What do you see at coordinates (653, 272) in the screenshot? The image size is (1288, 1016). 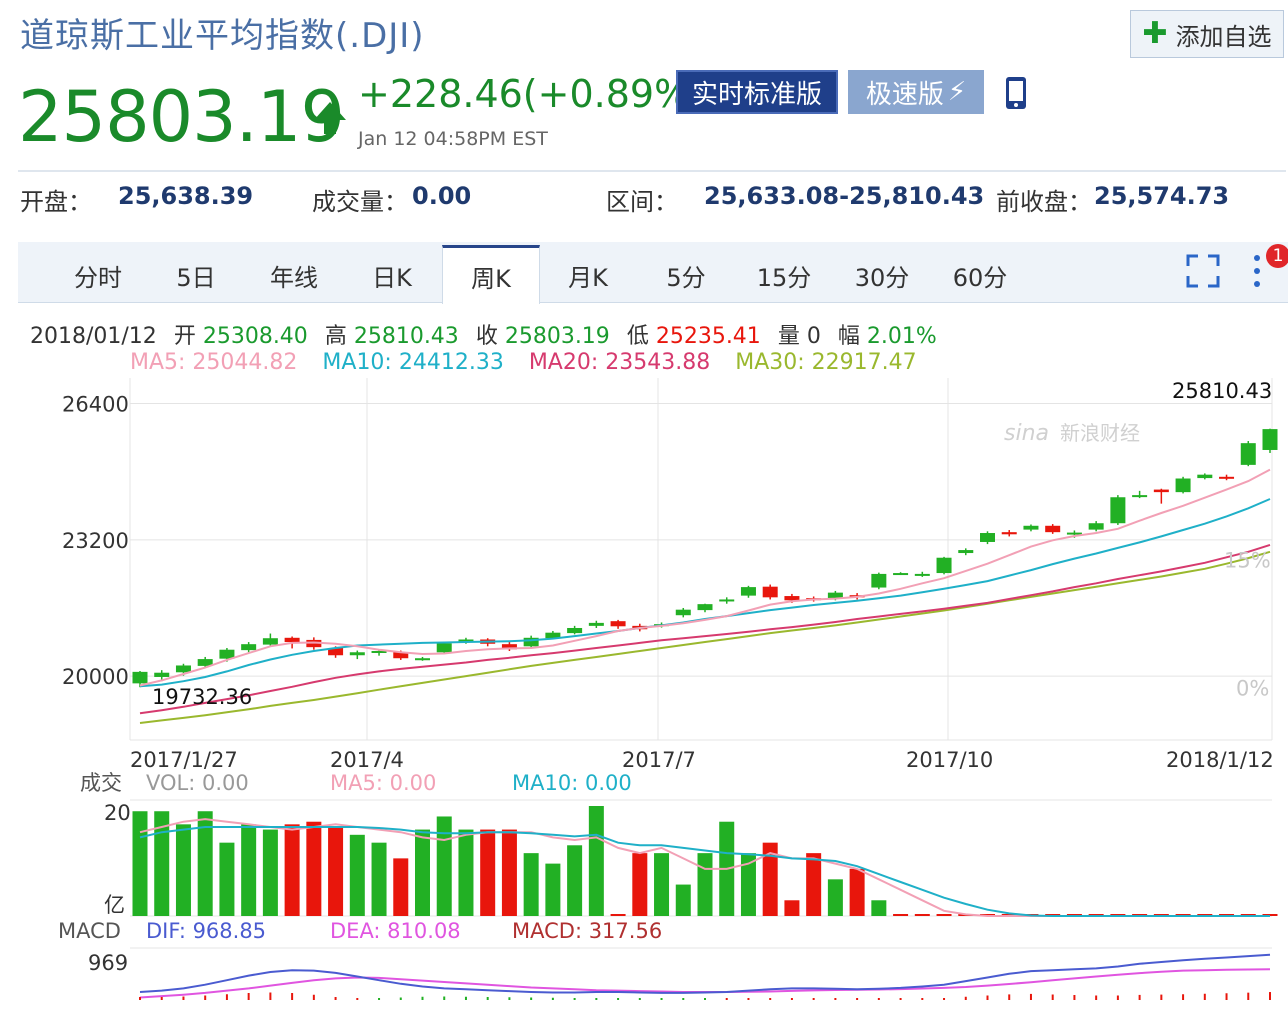 I see `chart-tab-bar` at bounding box center [653, 272].